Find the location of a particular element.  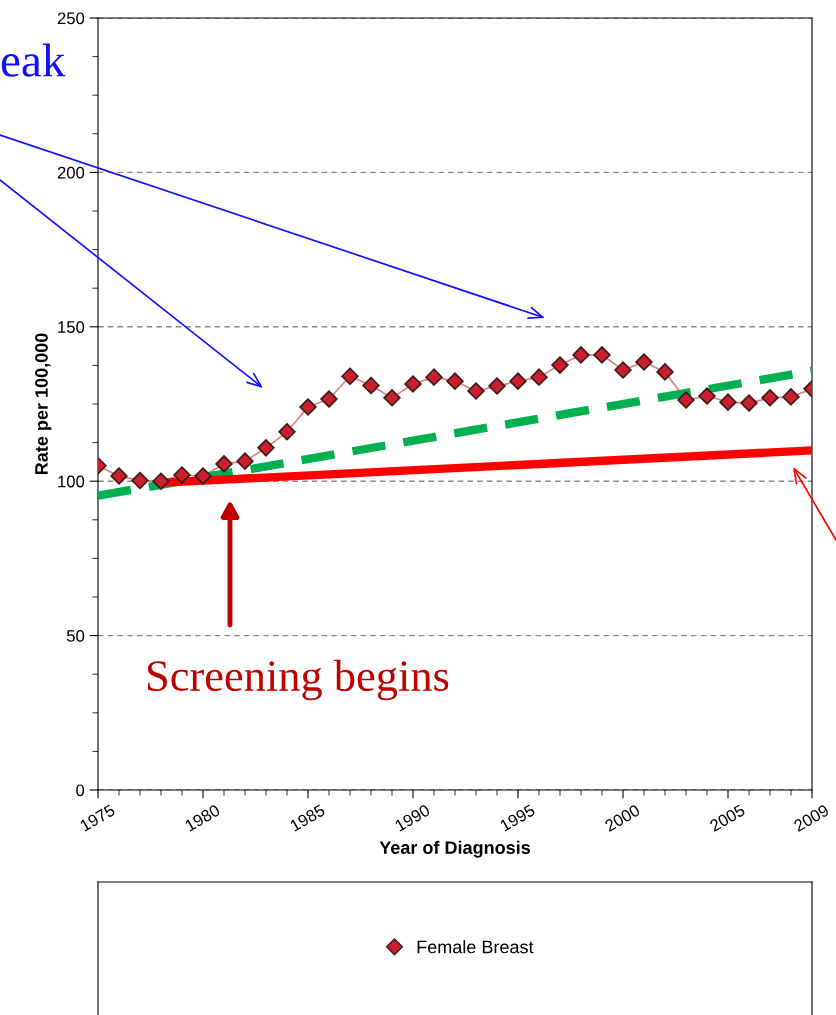

legend-label: Female Breast is located at coordinates (475, 947).